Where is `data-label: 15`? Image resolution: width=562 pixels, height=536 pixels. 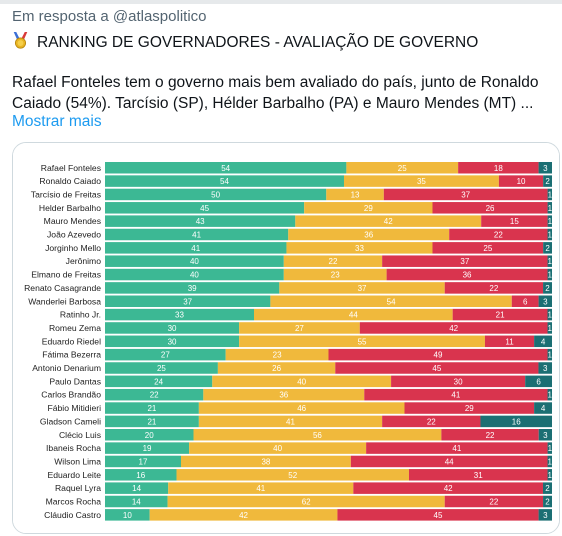 data-label: 15 is located at coordinates (514, 221).